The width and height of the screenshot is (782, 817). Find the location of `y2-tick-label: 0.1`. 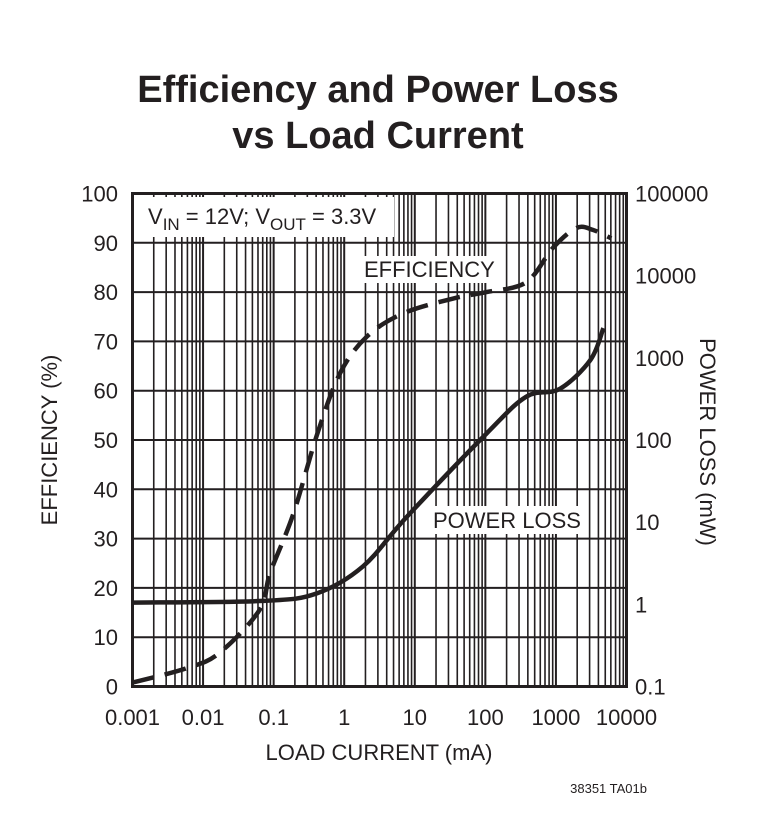

y2-tick-label: 0.1 is located at coordinates (650, 687).